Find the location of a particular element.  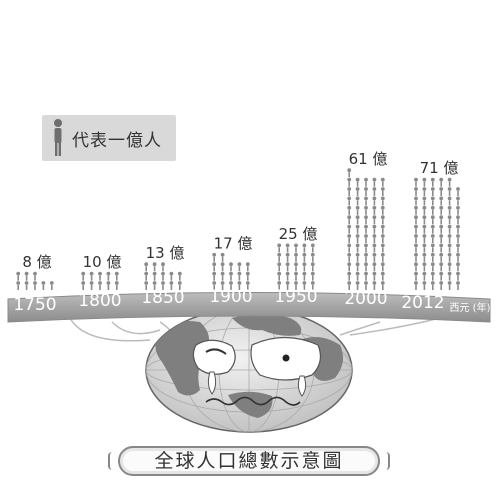

value-label: 25 億 is located at coordinates (298, 234).